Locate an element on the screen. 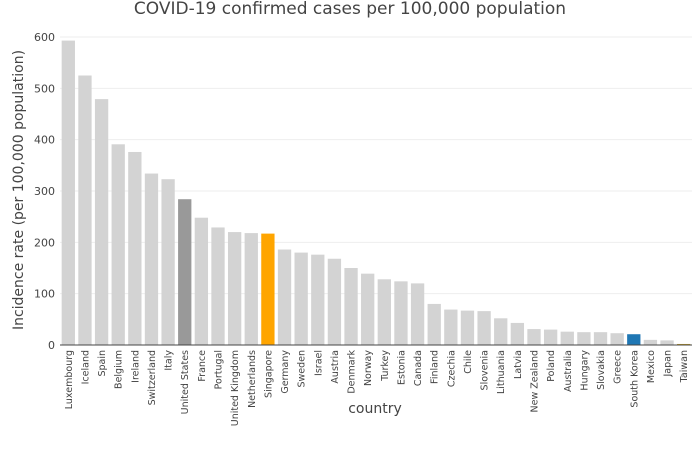 The image size is (700, 450). x-tick-label: Finland is located at coordinates (435, 367).